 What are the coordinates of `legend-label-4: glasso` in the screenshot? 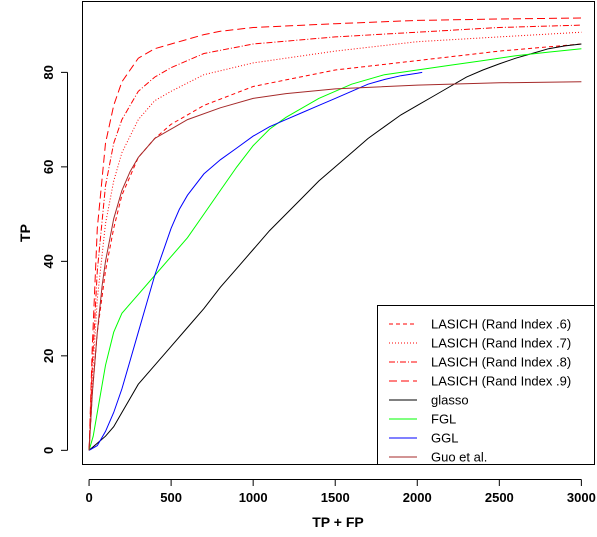 It's located at (450, 400).